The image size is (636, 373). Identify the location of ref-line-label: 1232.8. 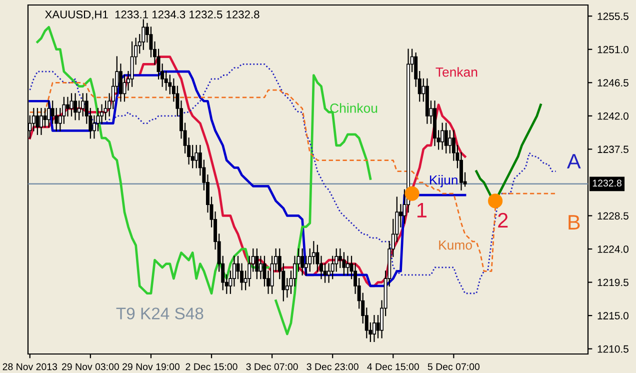
(607, 183).